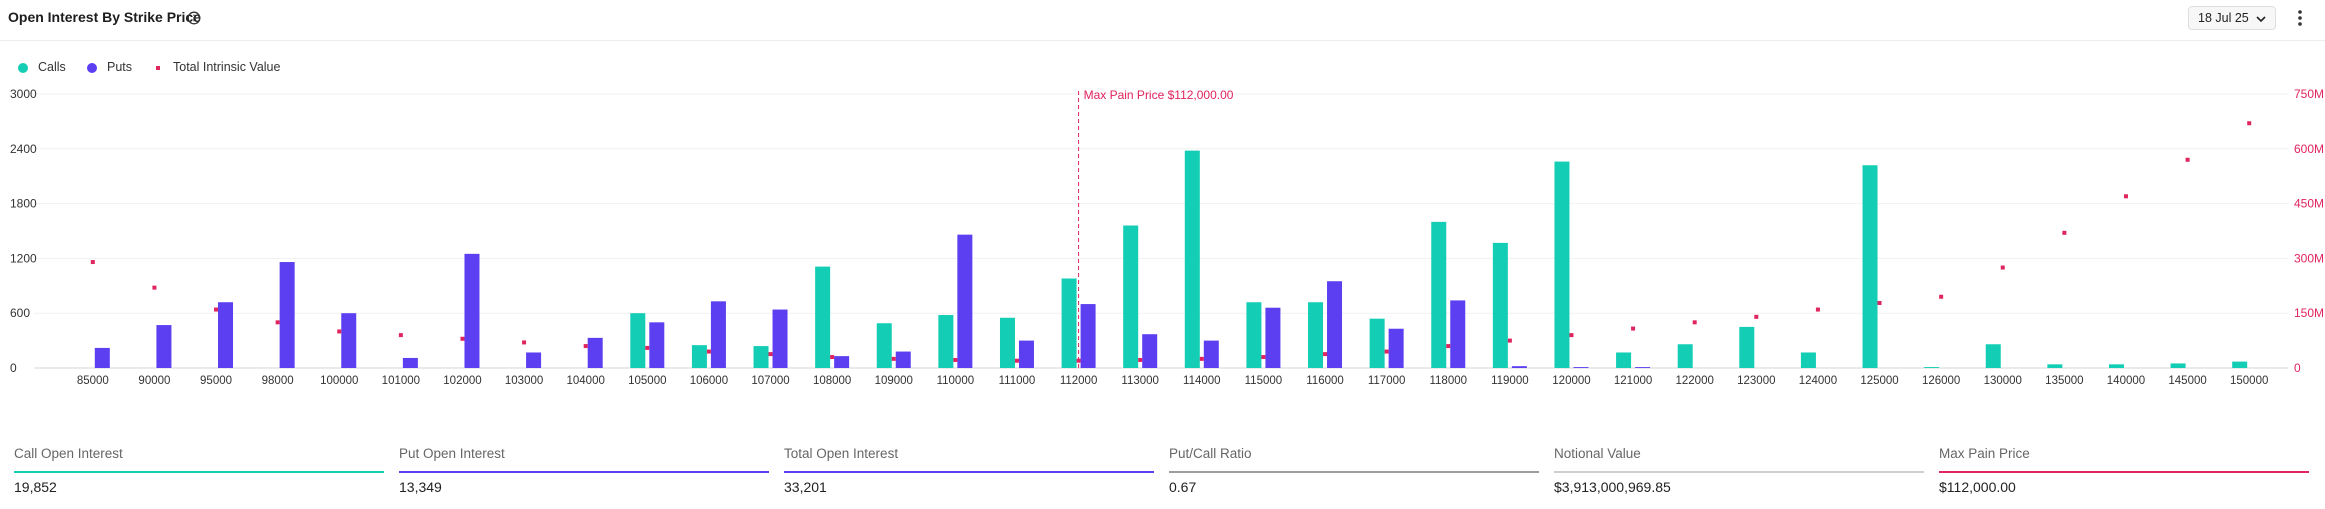 The width and height of the screenshot is (2325, 509). Describe the element at coordinates (2261, 19) in the screenshot. I see `chevron-down-icon` at that location.